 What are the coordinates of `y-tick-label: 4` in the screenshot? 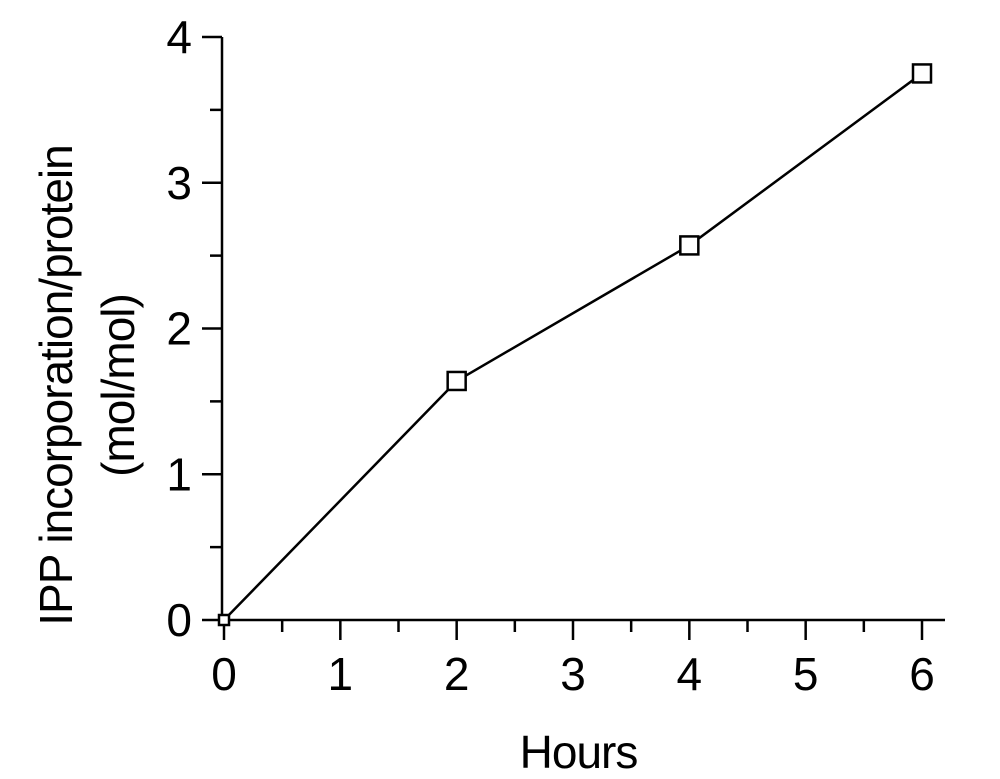 It's located at (179, 37).